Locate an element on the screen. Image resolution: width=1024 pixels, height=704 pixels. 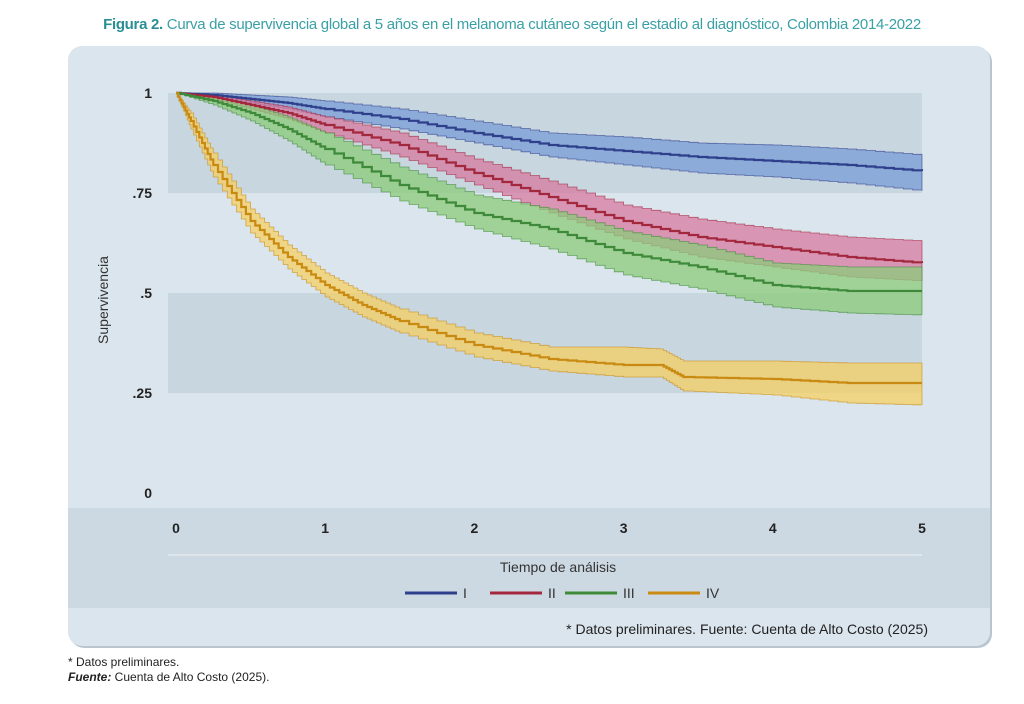
y-tick-label: 0 is located at coordinates (148, 493).